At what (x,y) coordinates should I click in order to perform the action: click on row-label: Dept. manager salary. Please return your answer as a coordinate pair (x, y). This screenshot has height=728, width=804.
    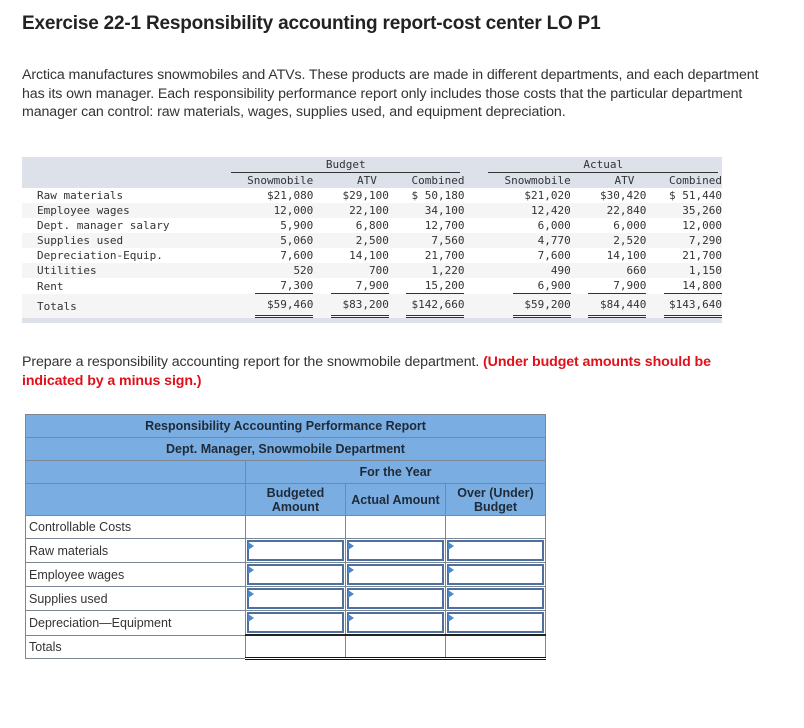
    Looking at the image, I should click on (103, 225).